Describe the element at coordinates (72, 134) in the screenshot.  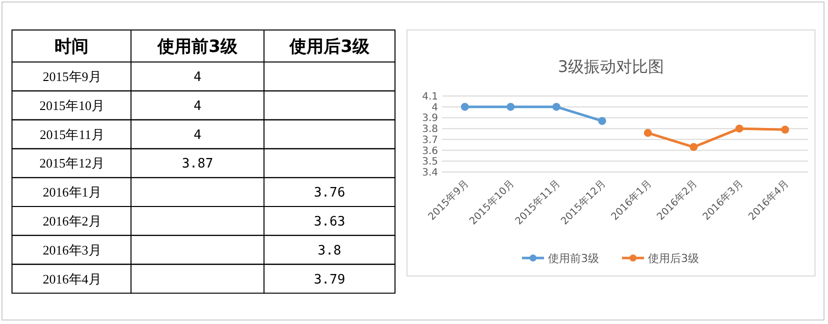
I see `category-label: 2015年11月` at that location.